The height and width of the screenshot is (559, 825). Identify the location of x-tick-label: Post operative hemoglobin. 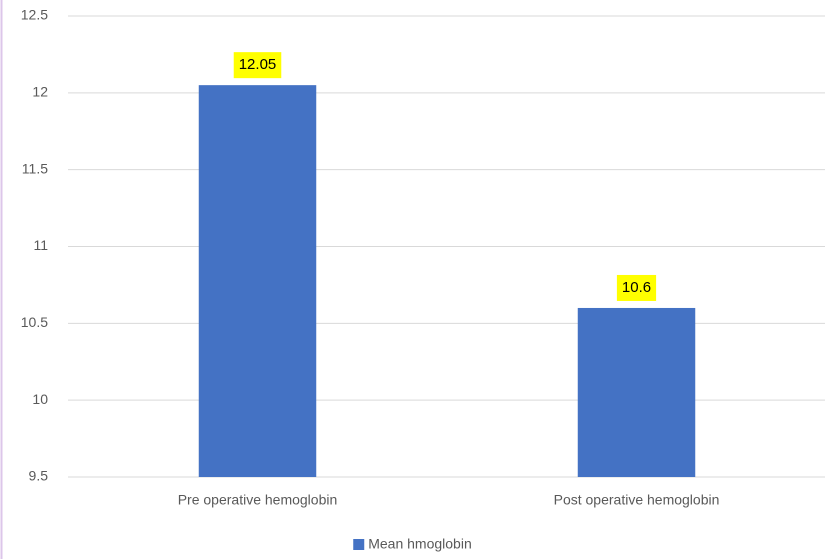
(637, 500).